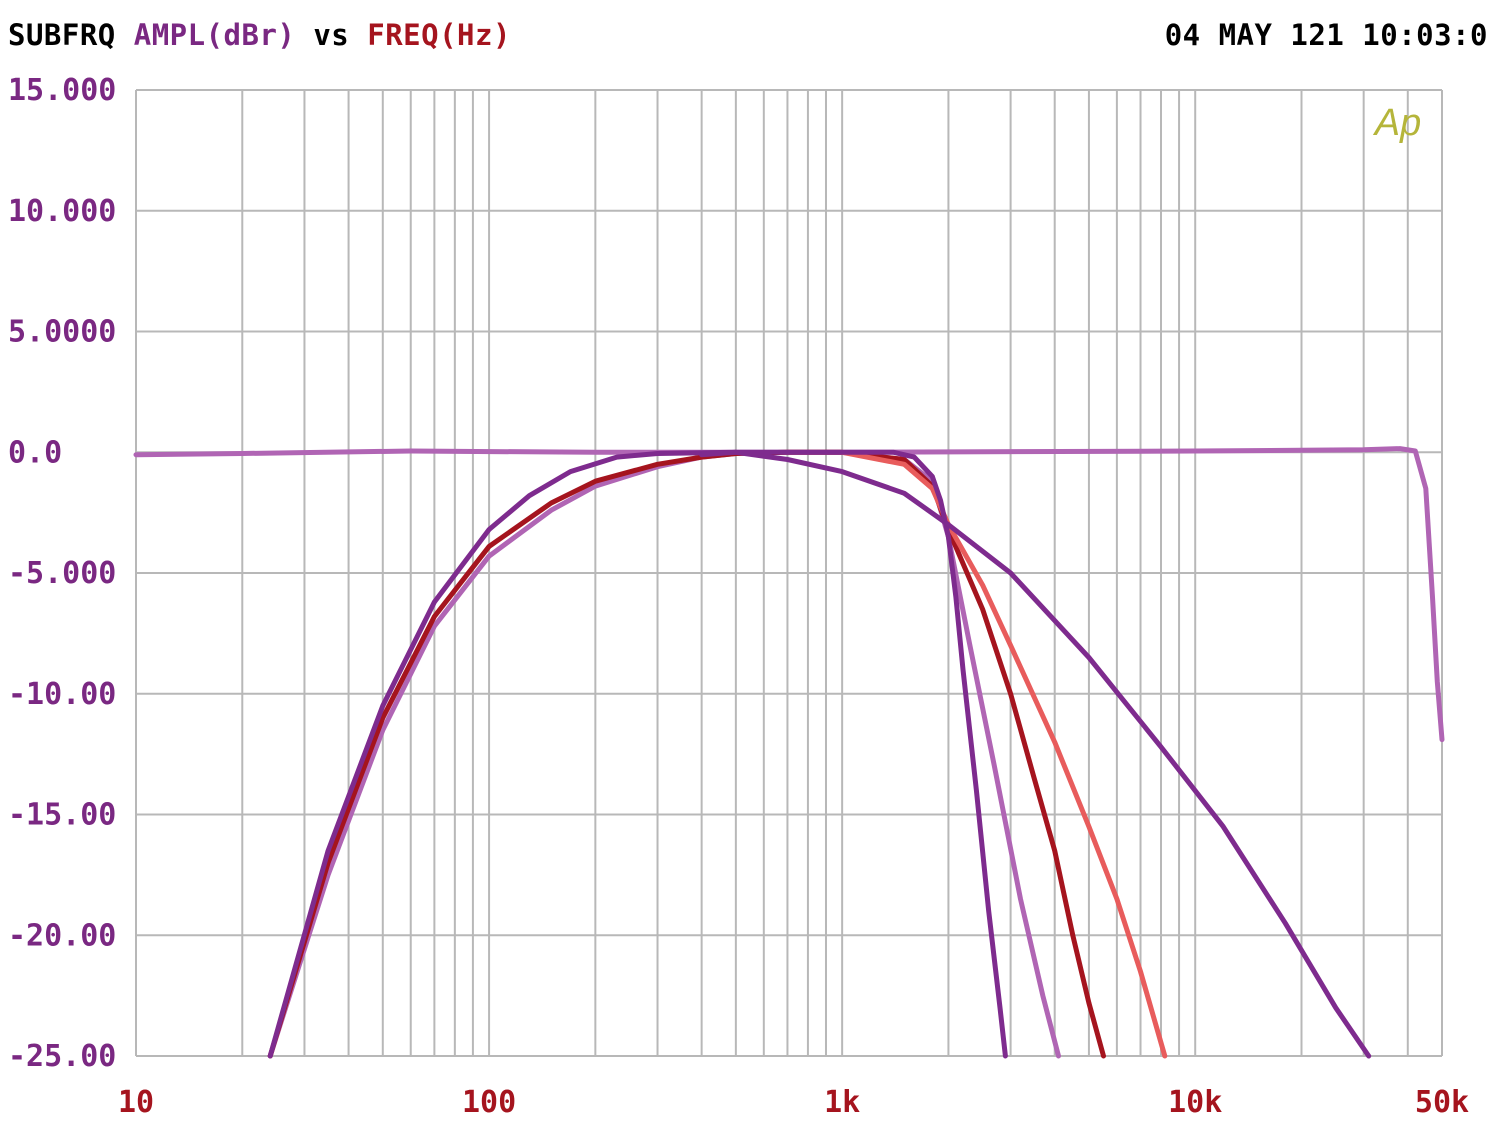 This screenshot has width=1500, height=1125. What do you see at coordinates (1442, 1102) in the screenshot?
I see `x-tick-label: 50k` at bounding box center [1442, 1102].